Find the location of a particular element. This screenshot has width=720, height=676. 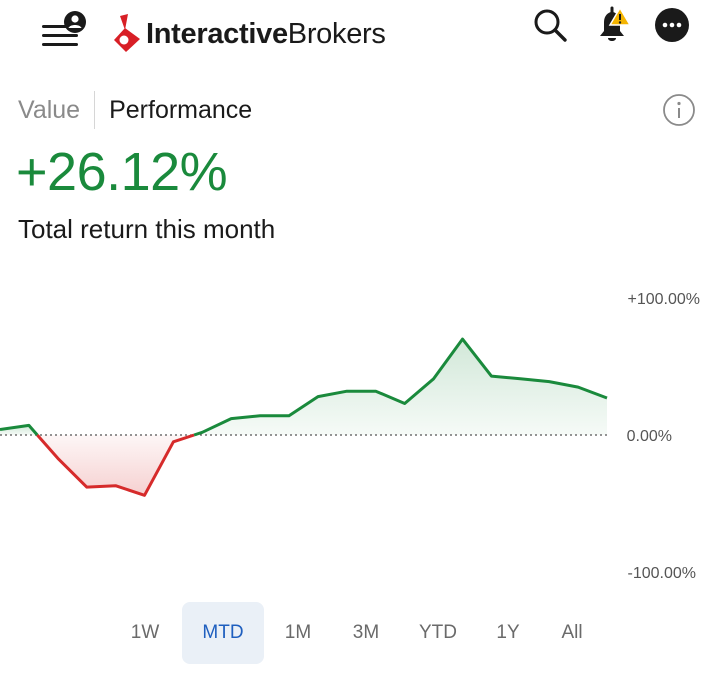

range-button-all: All is located at coordinates (572, 632).